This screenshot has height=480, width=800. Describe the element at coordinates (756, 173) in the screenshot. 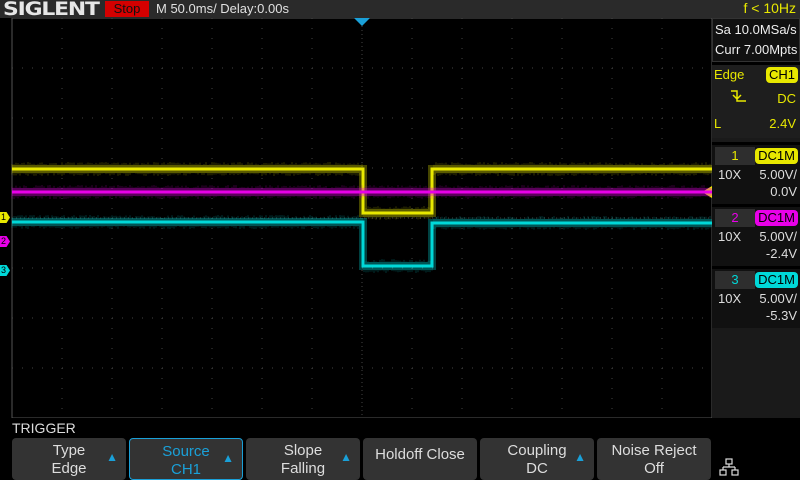

I see `channel-1-panel: 1 DC1M 10X 5.00V/ 0.0V` at that location.